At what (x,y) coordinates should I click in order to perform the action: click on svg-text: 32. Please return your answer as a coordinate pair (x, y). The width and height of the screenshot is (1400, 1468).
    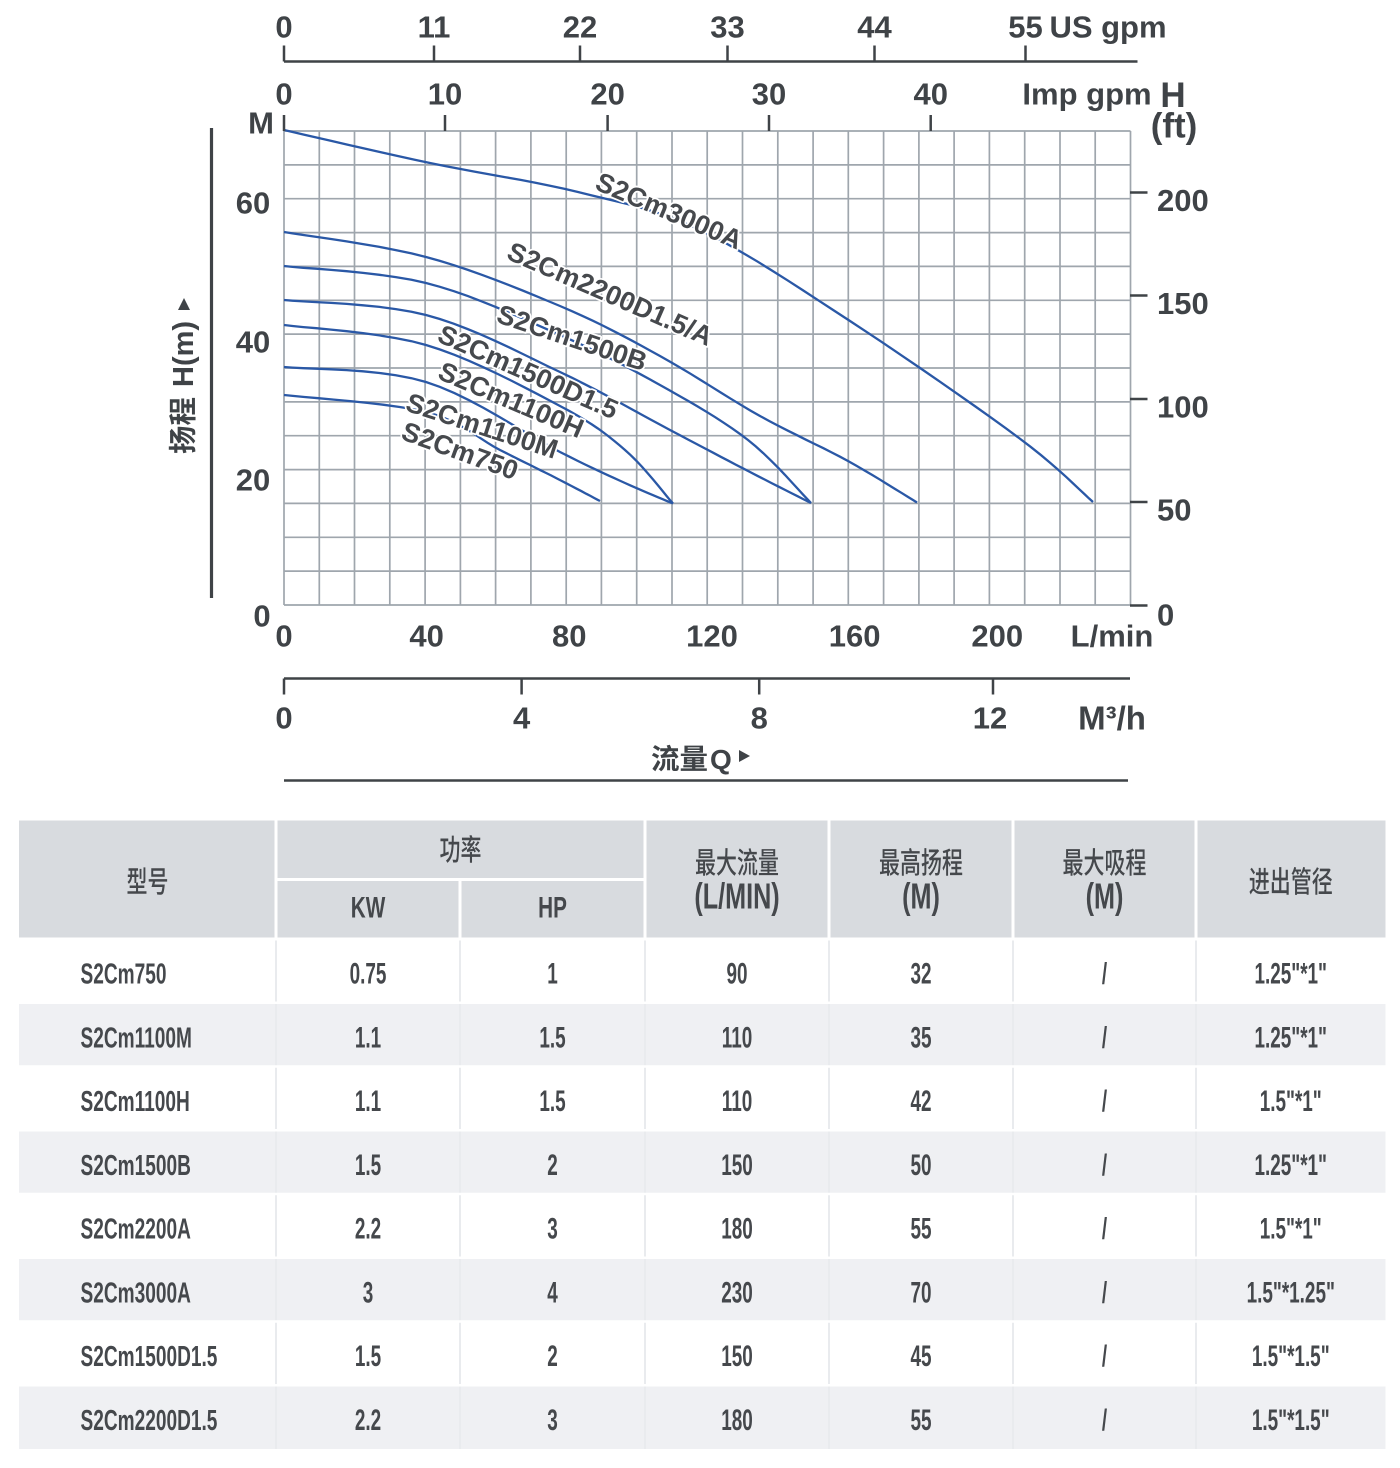
    Looking at the image, I should click on (920, 974).